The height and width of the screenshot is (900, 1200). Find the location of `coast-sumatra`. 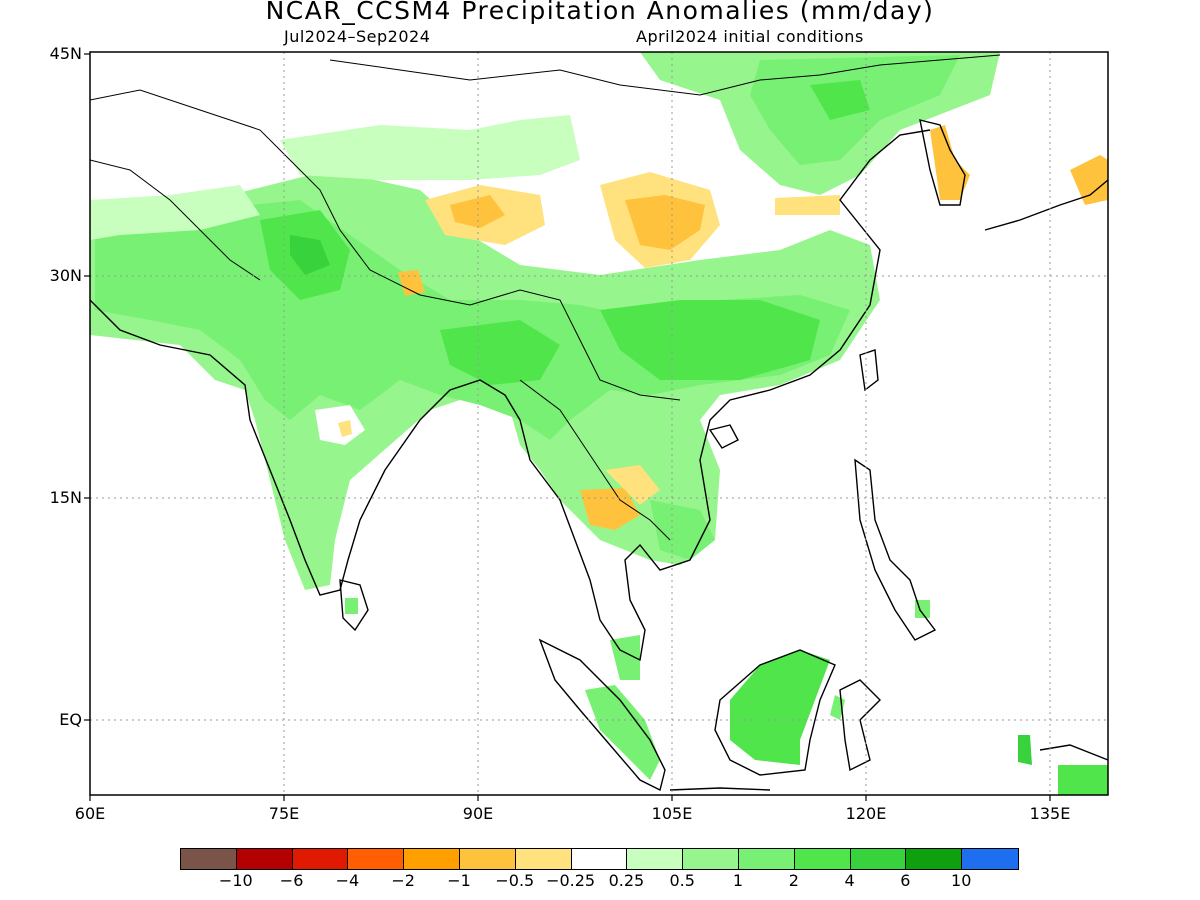

coast-sumatra is located at coordinates (602, 715).